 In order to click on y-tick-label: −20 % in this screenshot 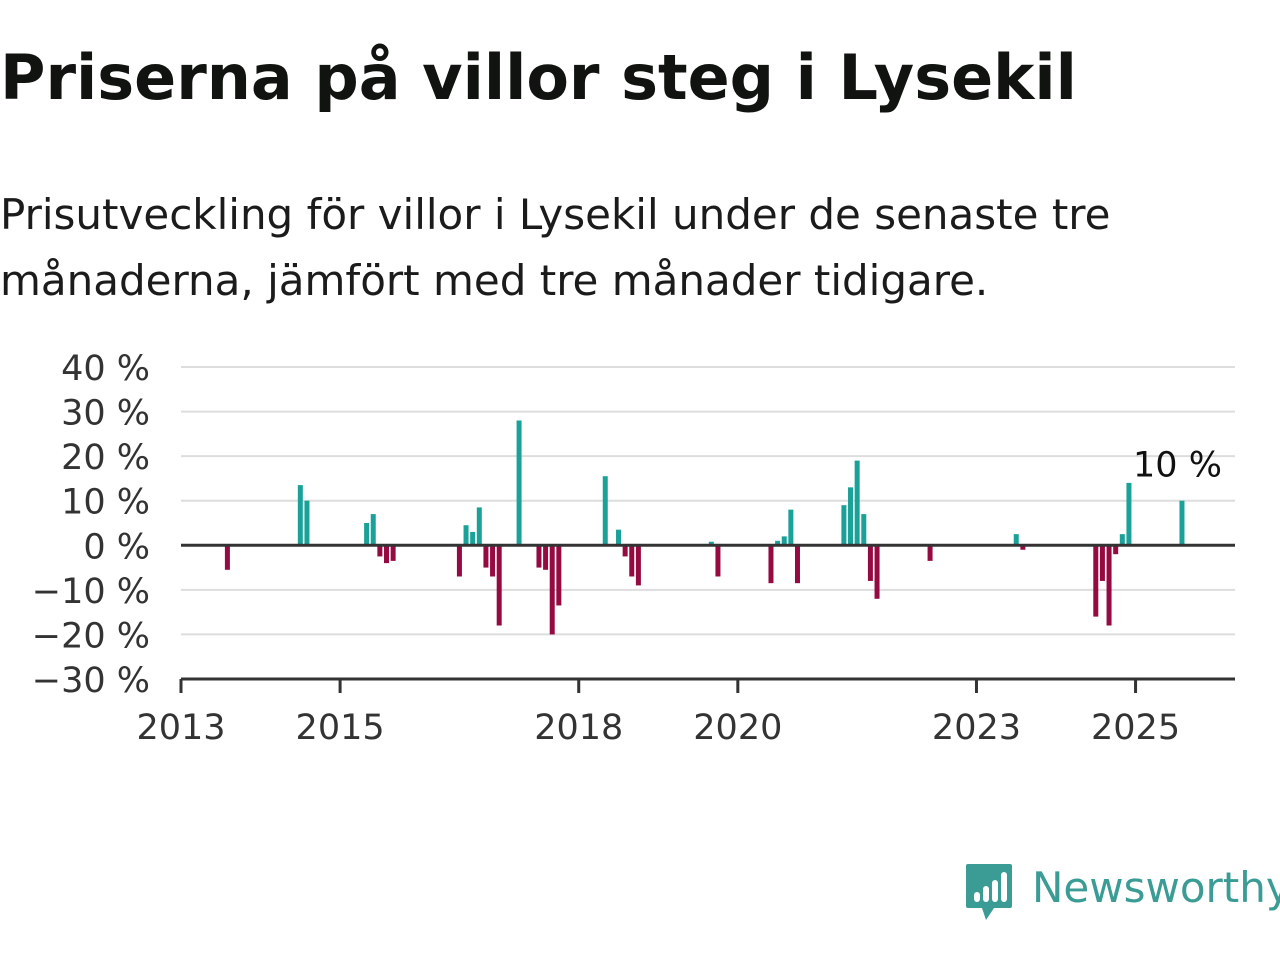, I will do `click(91, 636)`.